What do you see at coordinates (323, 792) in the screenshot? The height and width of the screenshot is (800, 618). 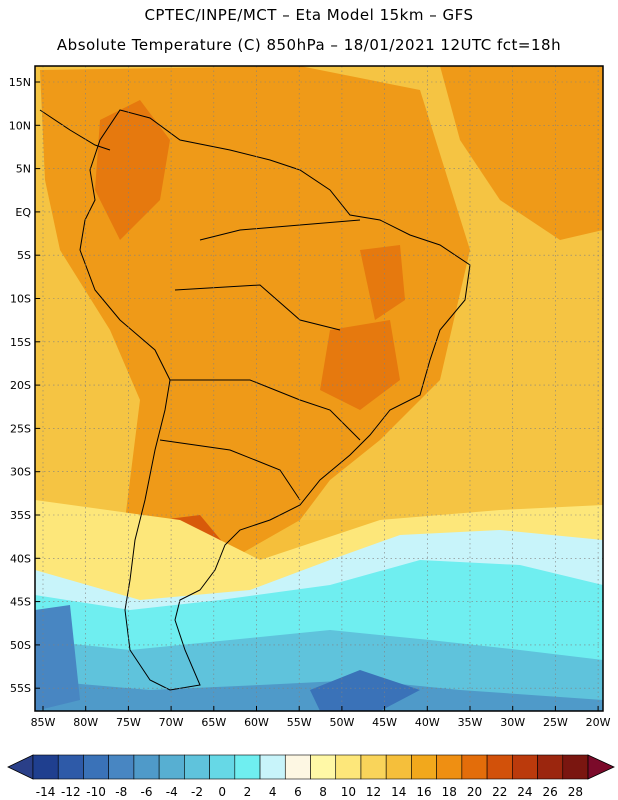 I see `colorbar-label: 8` at bounding box center [323, 792].